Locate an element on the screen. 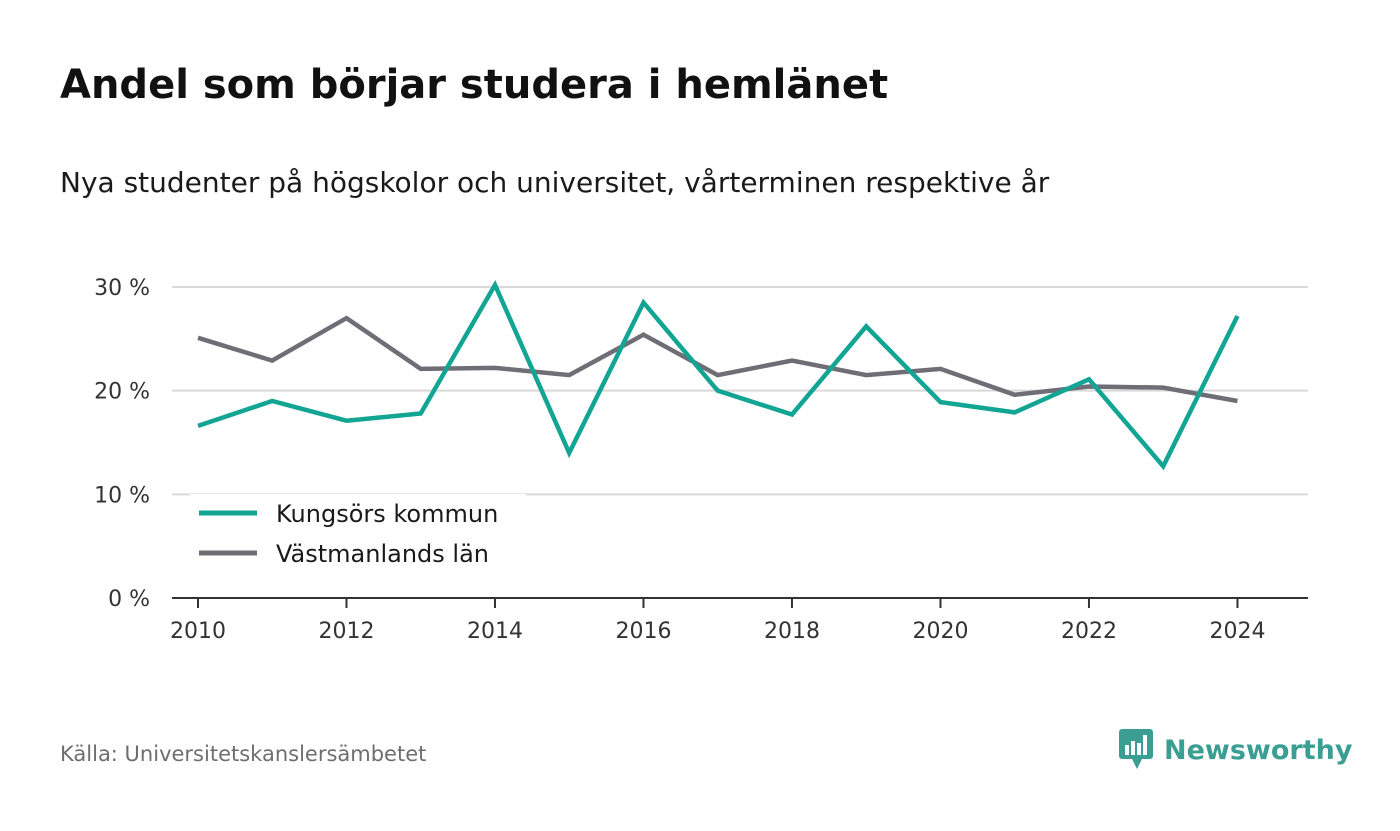  legend: Kungsörs kommun Västmanlands län is located at coordinates (358, 537).